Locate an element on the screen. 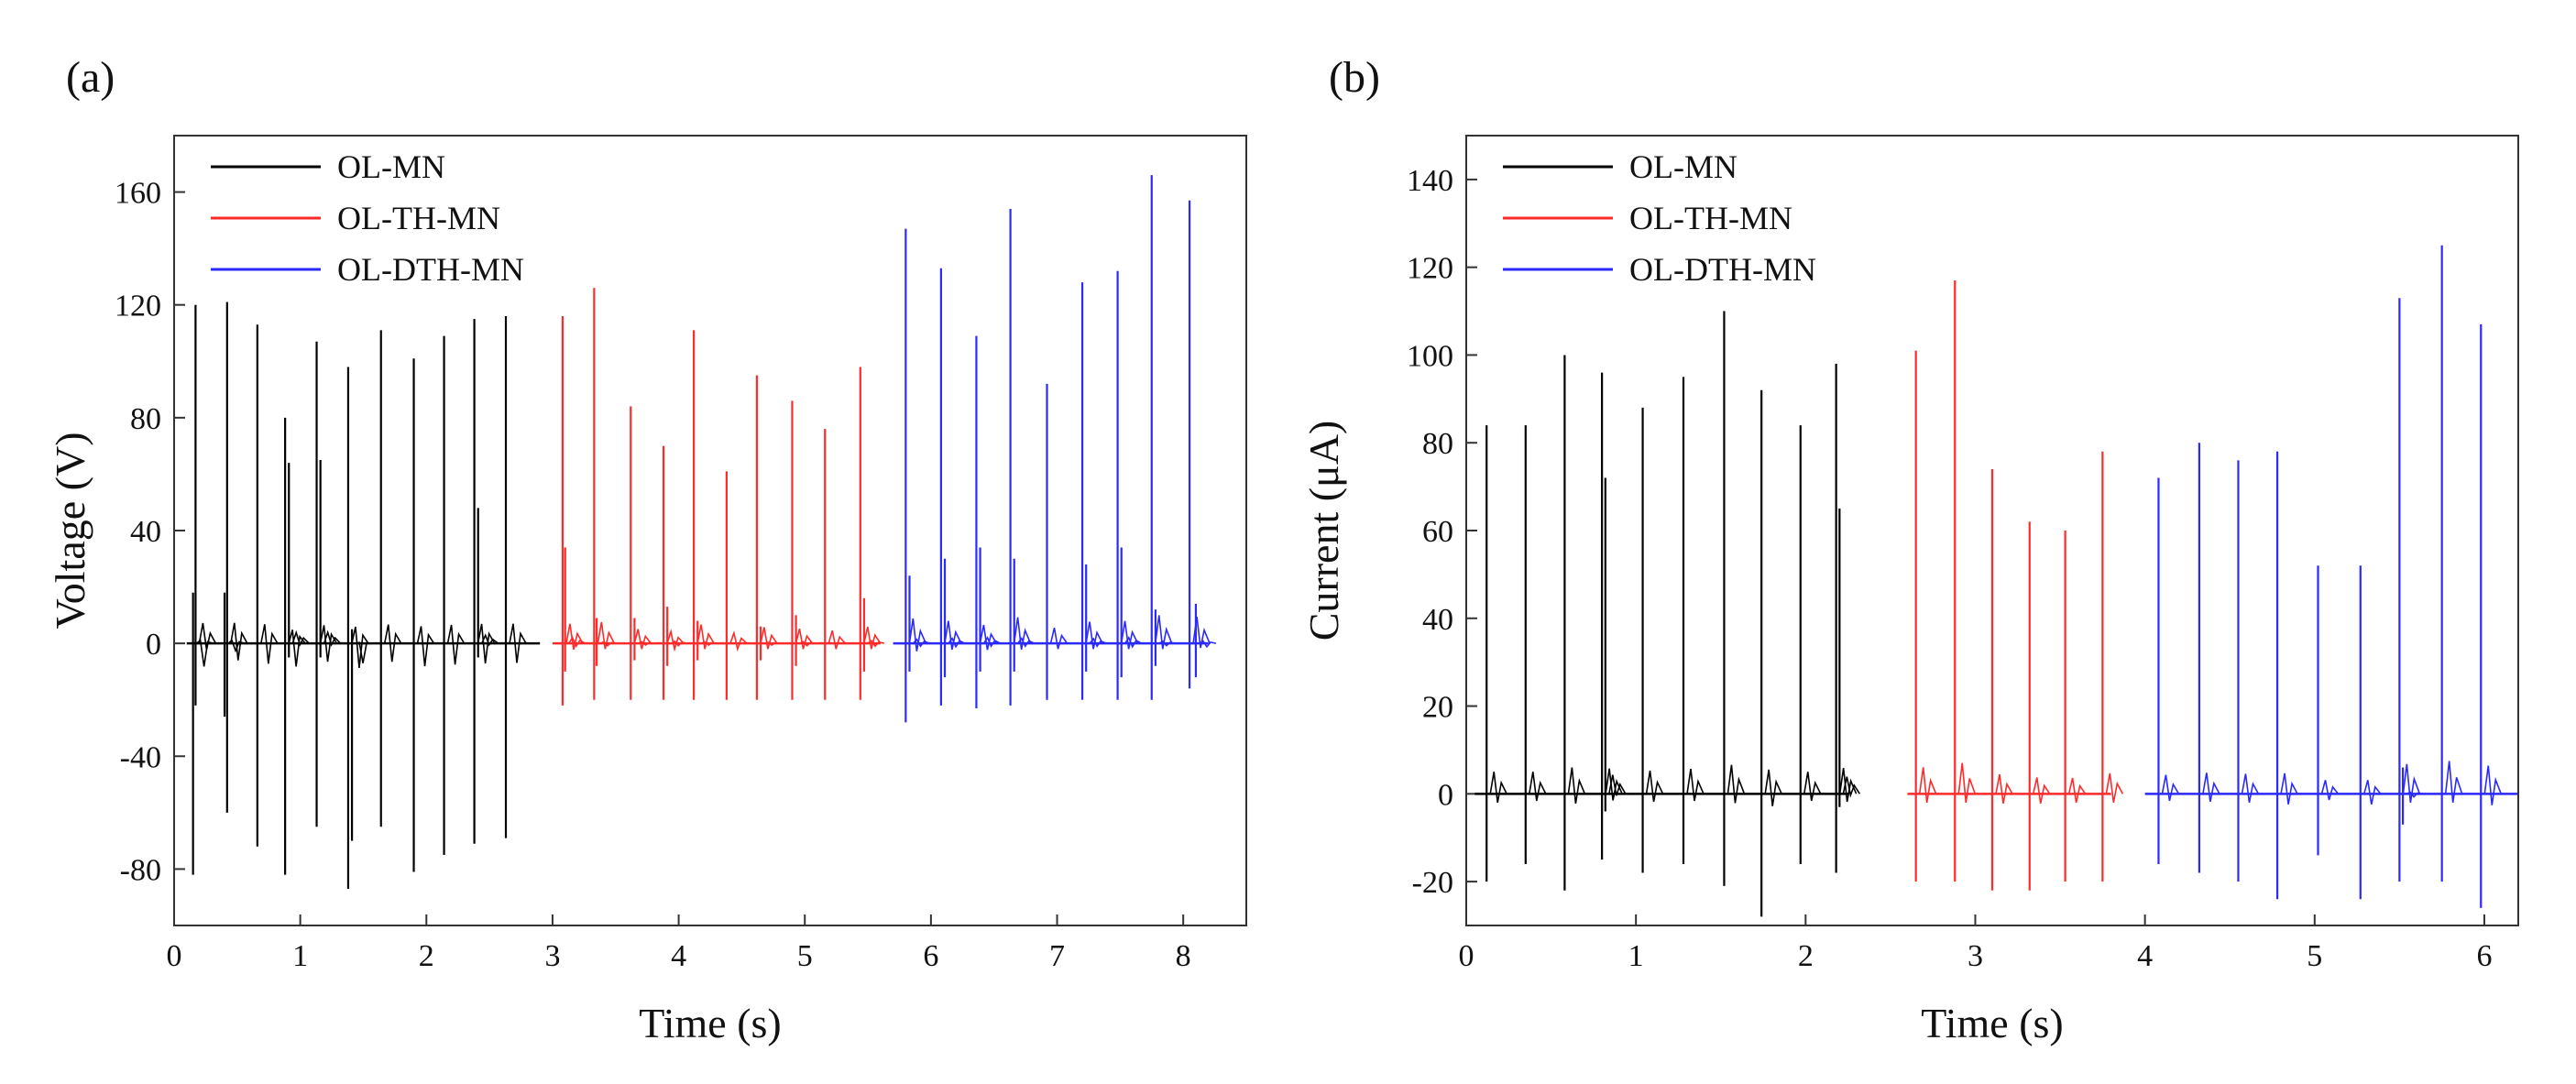 This screenshot has height=1084, width=2576. voltage-y-tick-label: 40 is located at coordinates (145, 532).